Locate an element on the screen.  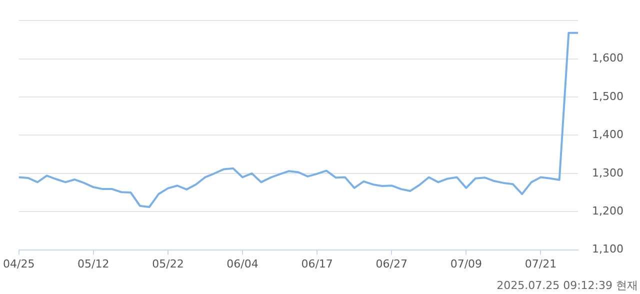
x-tick-label: 05/12 is located at coordinates (94, 263).